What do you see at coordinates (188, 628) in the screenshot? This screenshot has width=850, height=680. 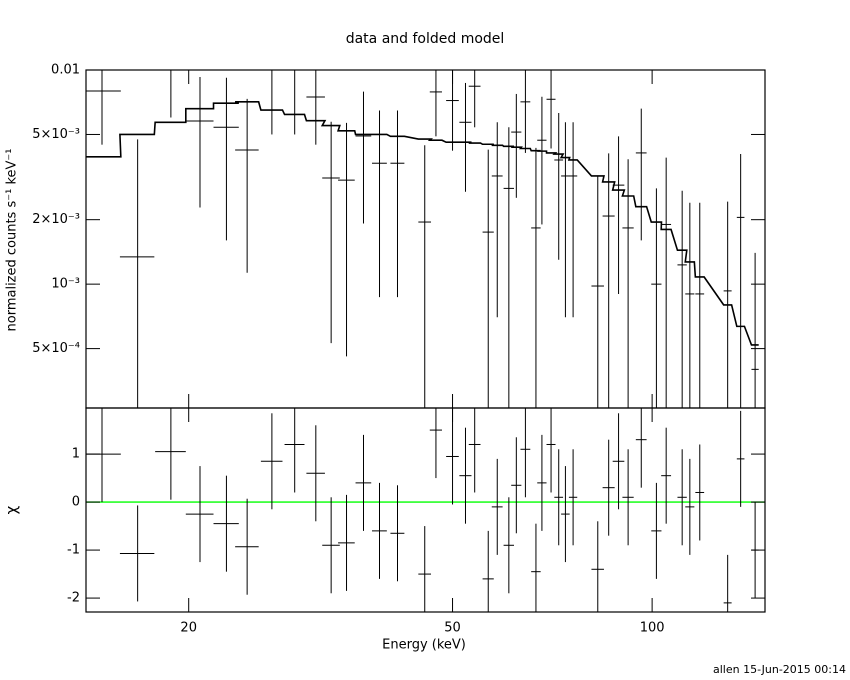 I see `x-tick-label: 20` at bounding box center [188, 628].